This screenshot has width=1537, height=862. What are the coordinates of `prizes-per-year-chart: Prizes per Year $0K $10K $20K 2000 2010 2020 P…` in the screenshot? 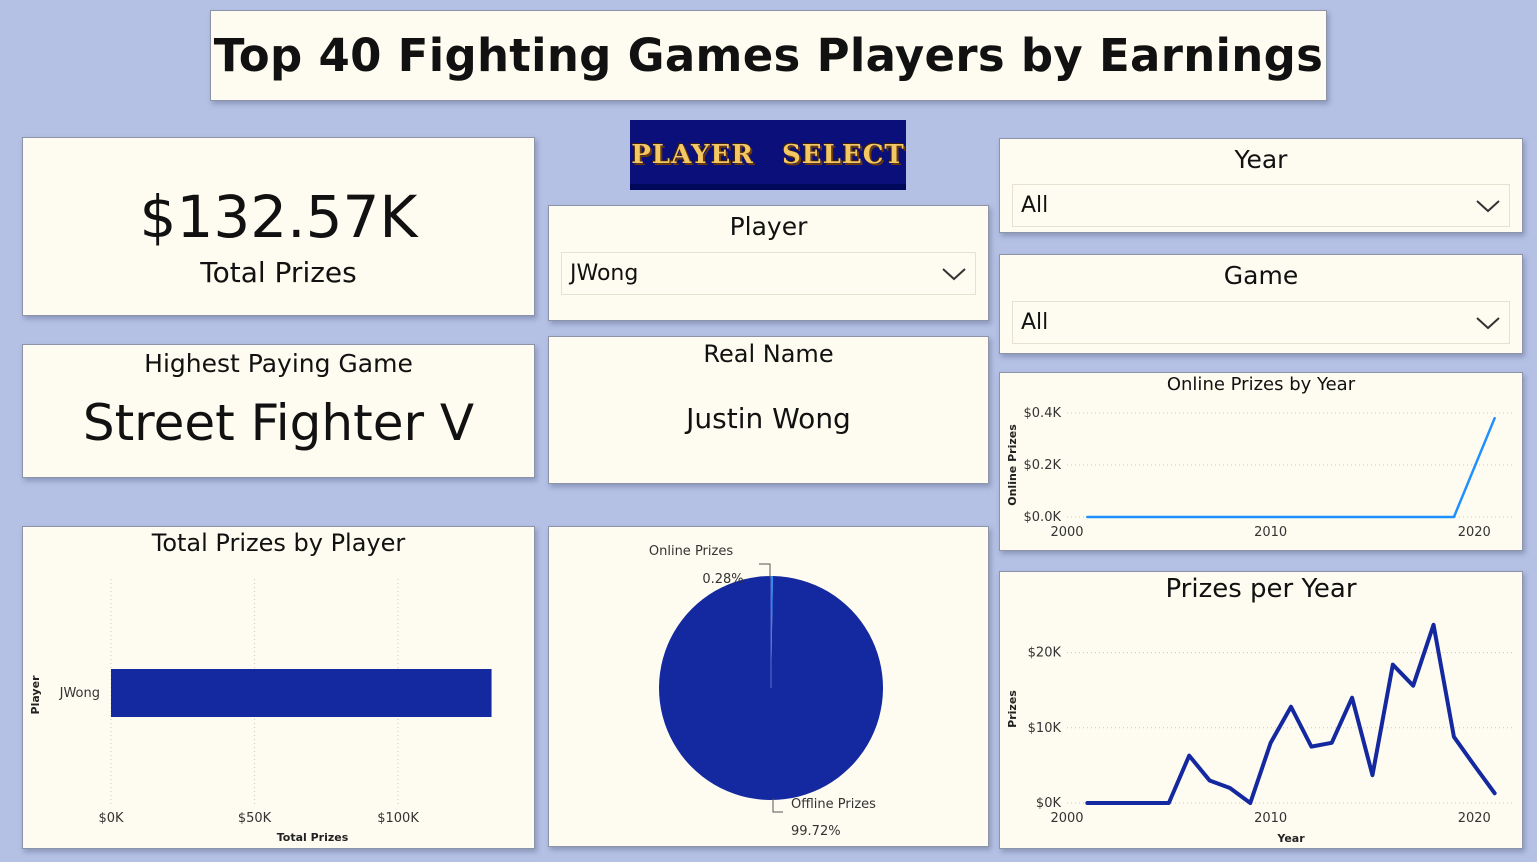 It's located at (1261, 710).